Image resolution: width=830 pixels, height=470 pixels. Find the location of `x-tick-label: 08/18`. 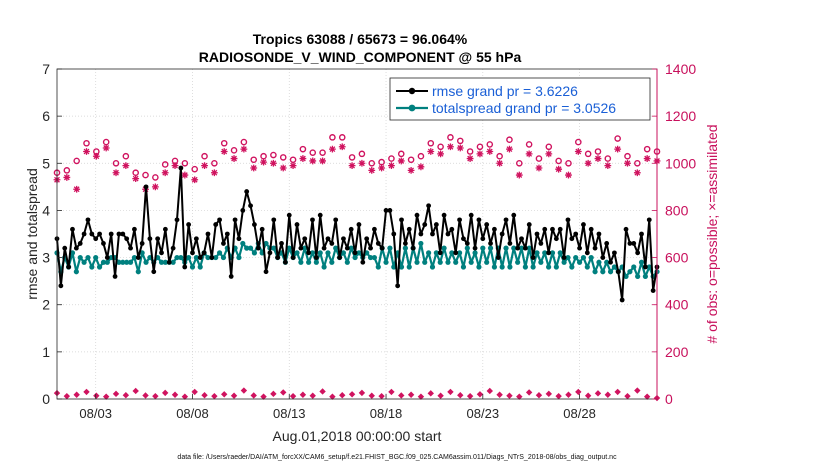

x-tick-label: 08/18 is located at coordinates (386, 413).